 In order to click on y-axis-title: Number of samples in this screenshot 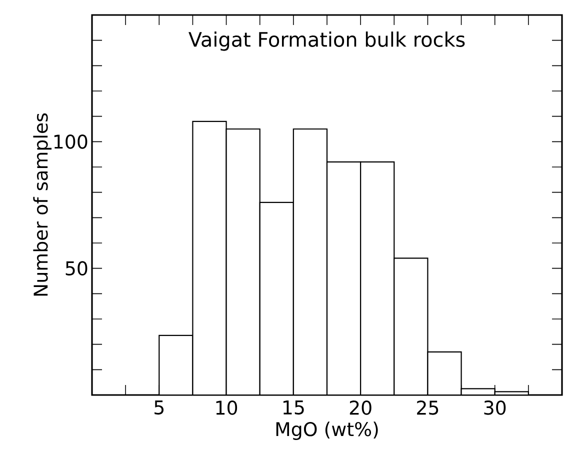, I will do `click(42, 204)`.